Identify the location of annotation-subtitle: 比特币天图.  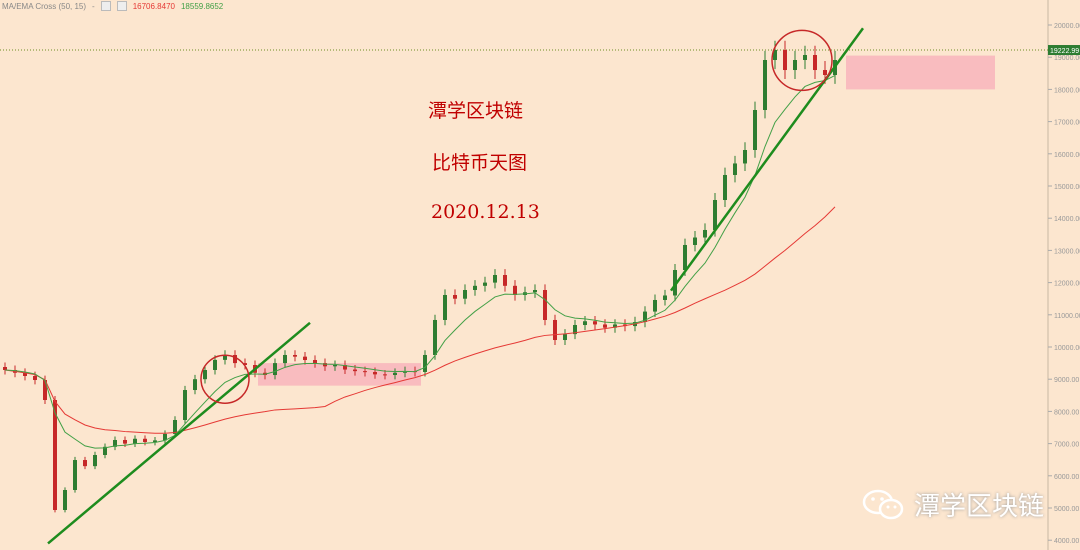
(480, 163).